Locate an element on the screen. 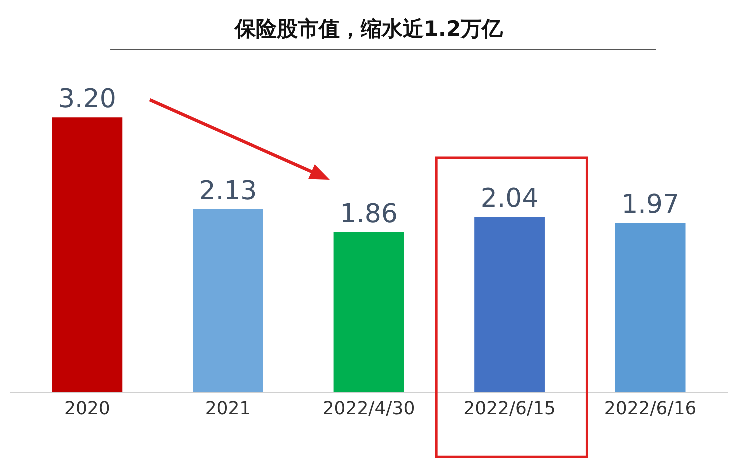  chart-title: 保险股市值，缩水近1.2万亿 is located at coordinates (369, 29).